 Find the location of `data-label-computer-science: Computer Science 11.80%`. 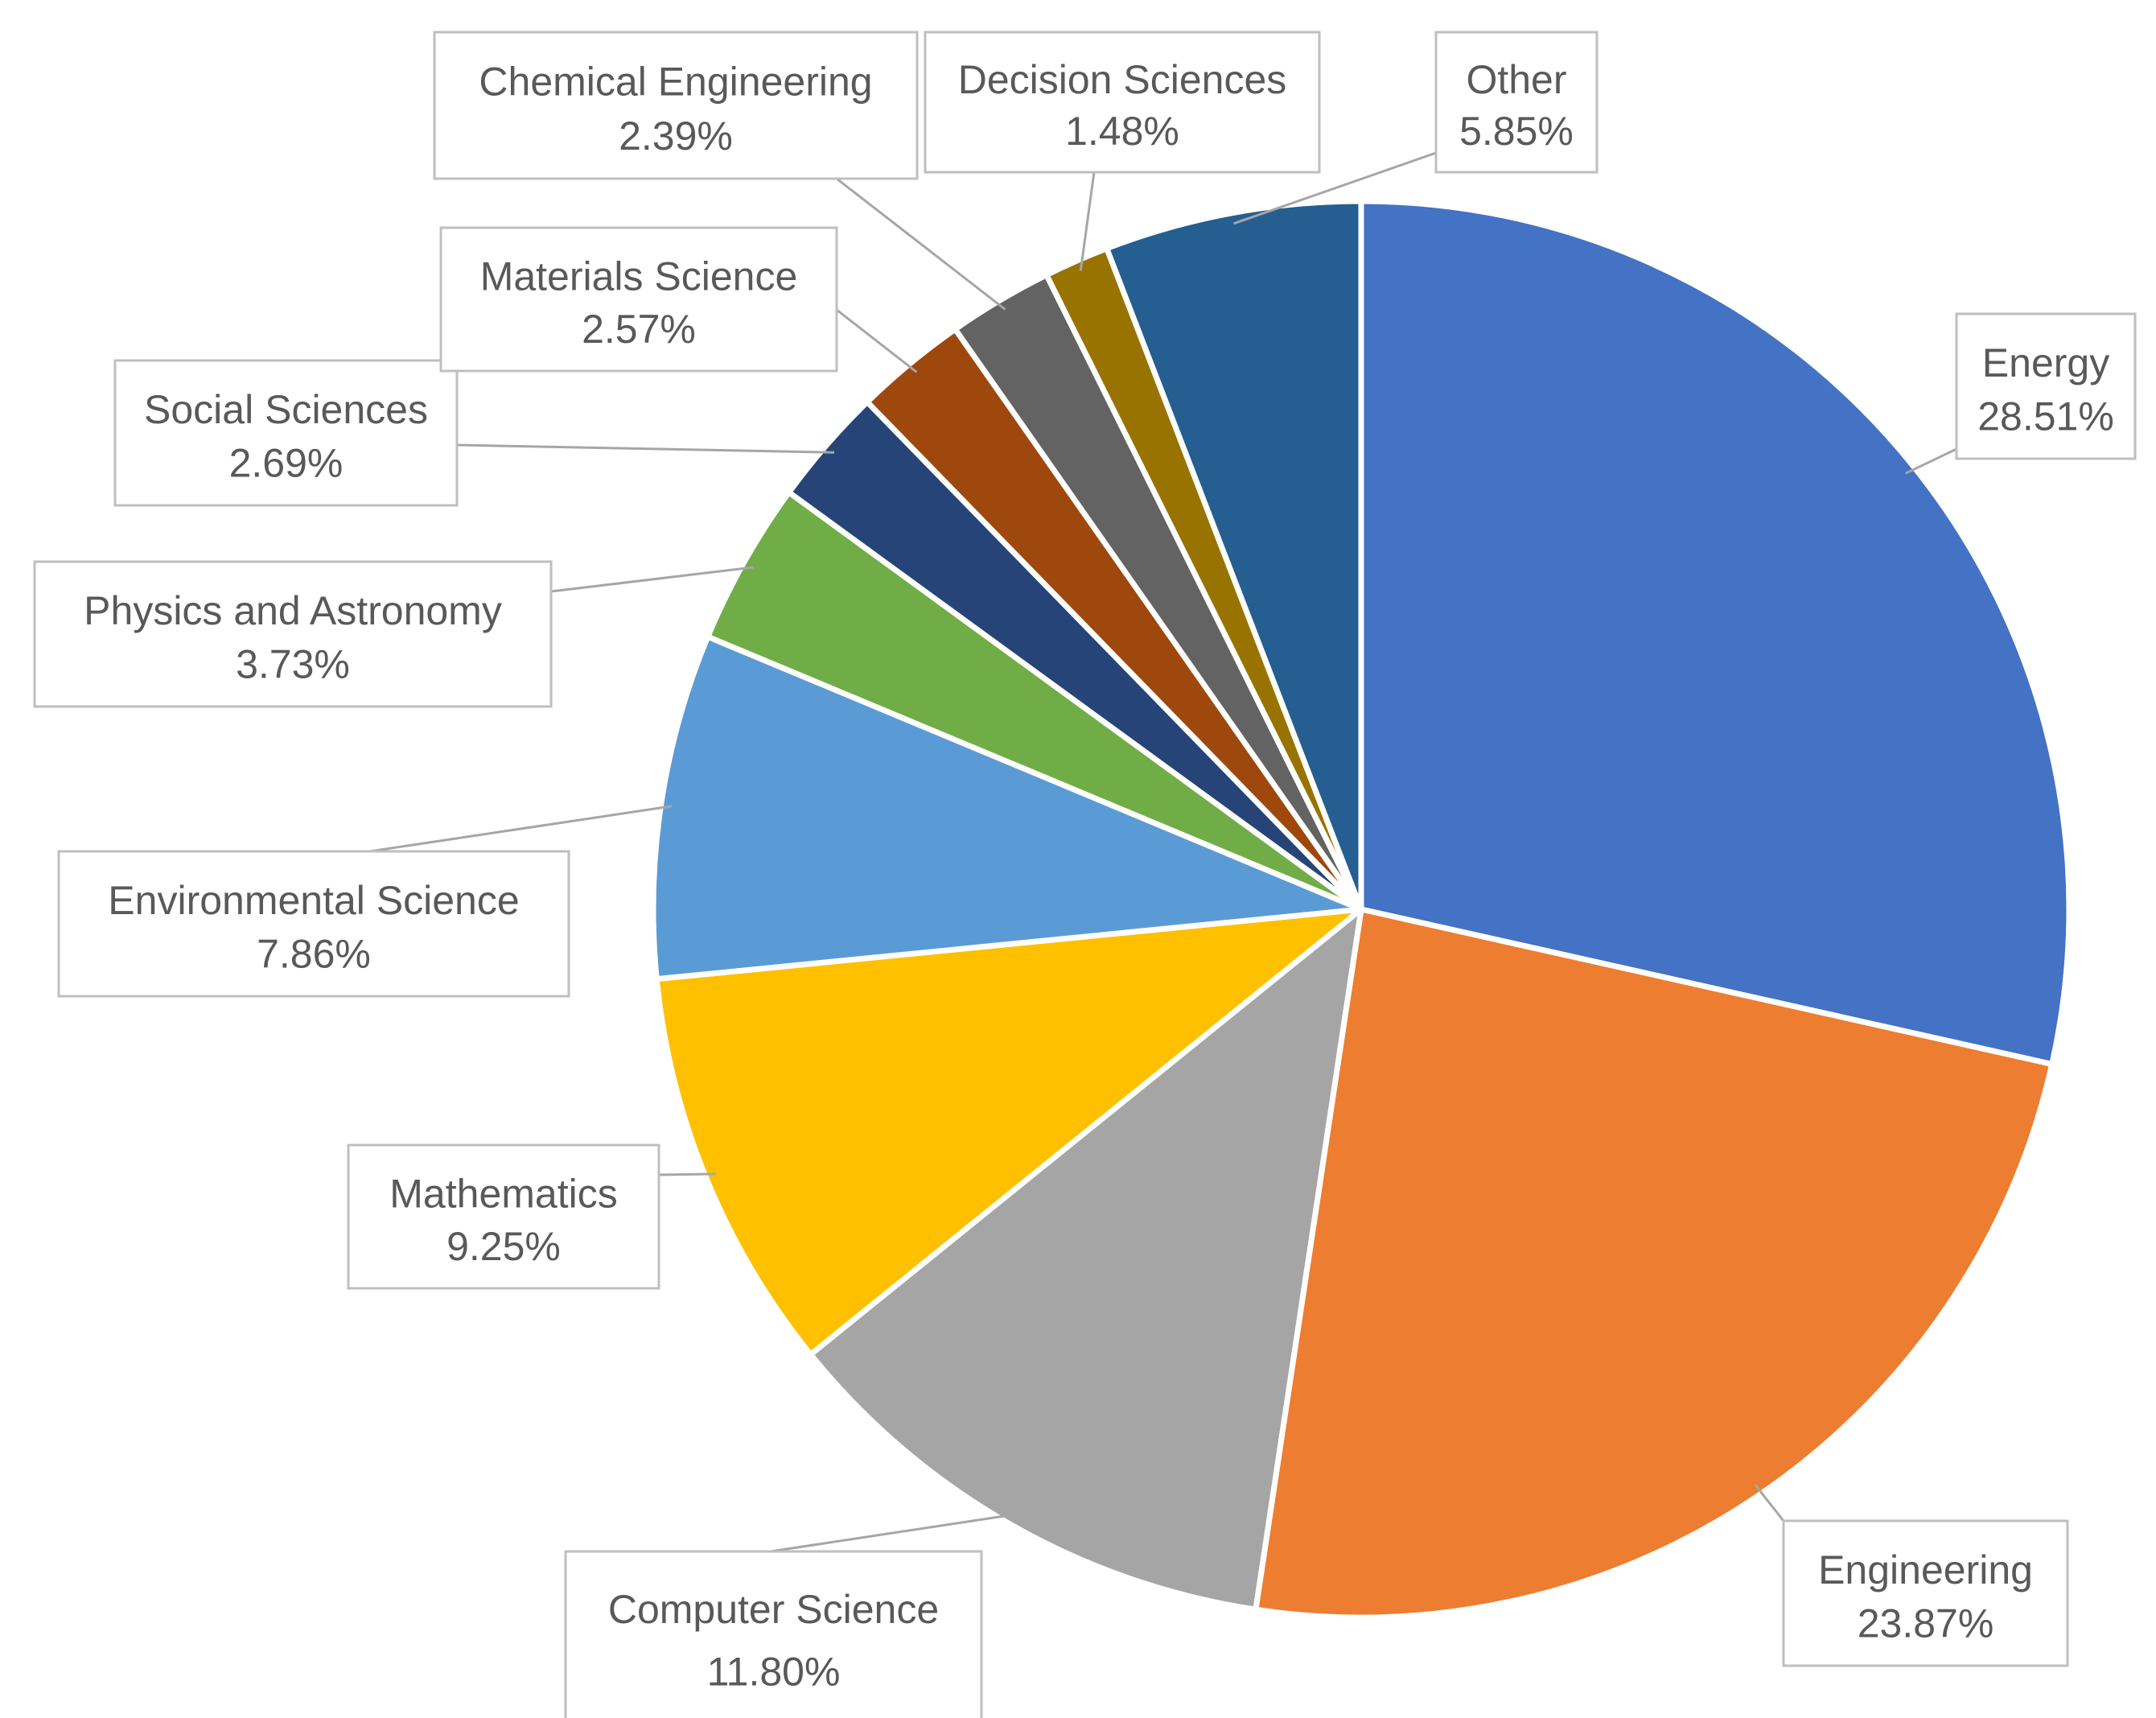

data-label-computer-science: Computer Science 11.80% is located at coordinates (773, 1634).